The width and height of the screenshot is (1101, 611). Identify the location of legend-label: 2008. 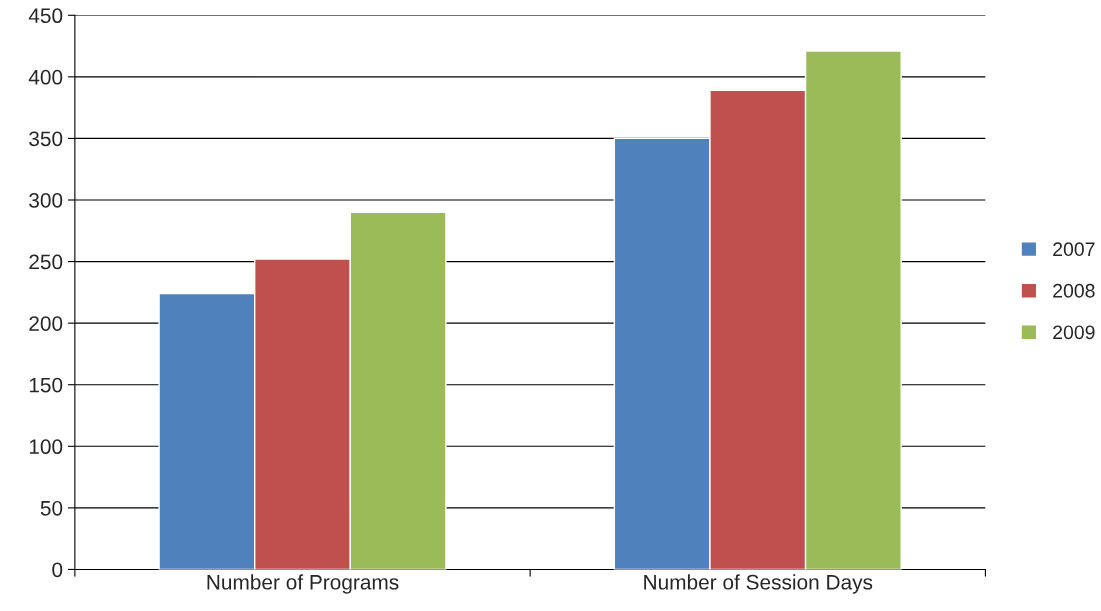
(1074, 290).